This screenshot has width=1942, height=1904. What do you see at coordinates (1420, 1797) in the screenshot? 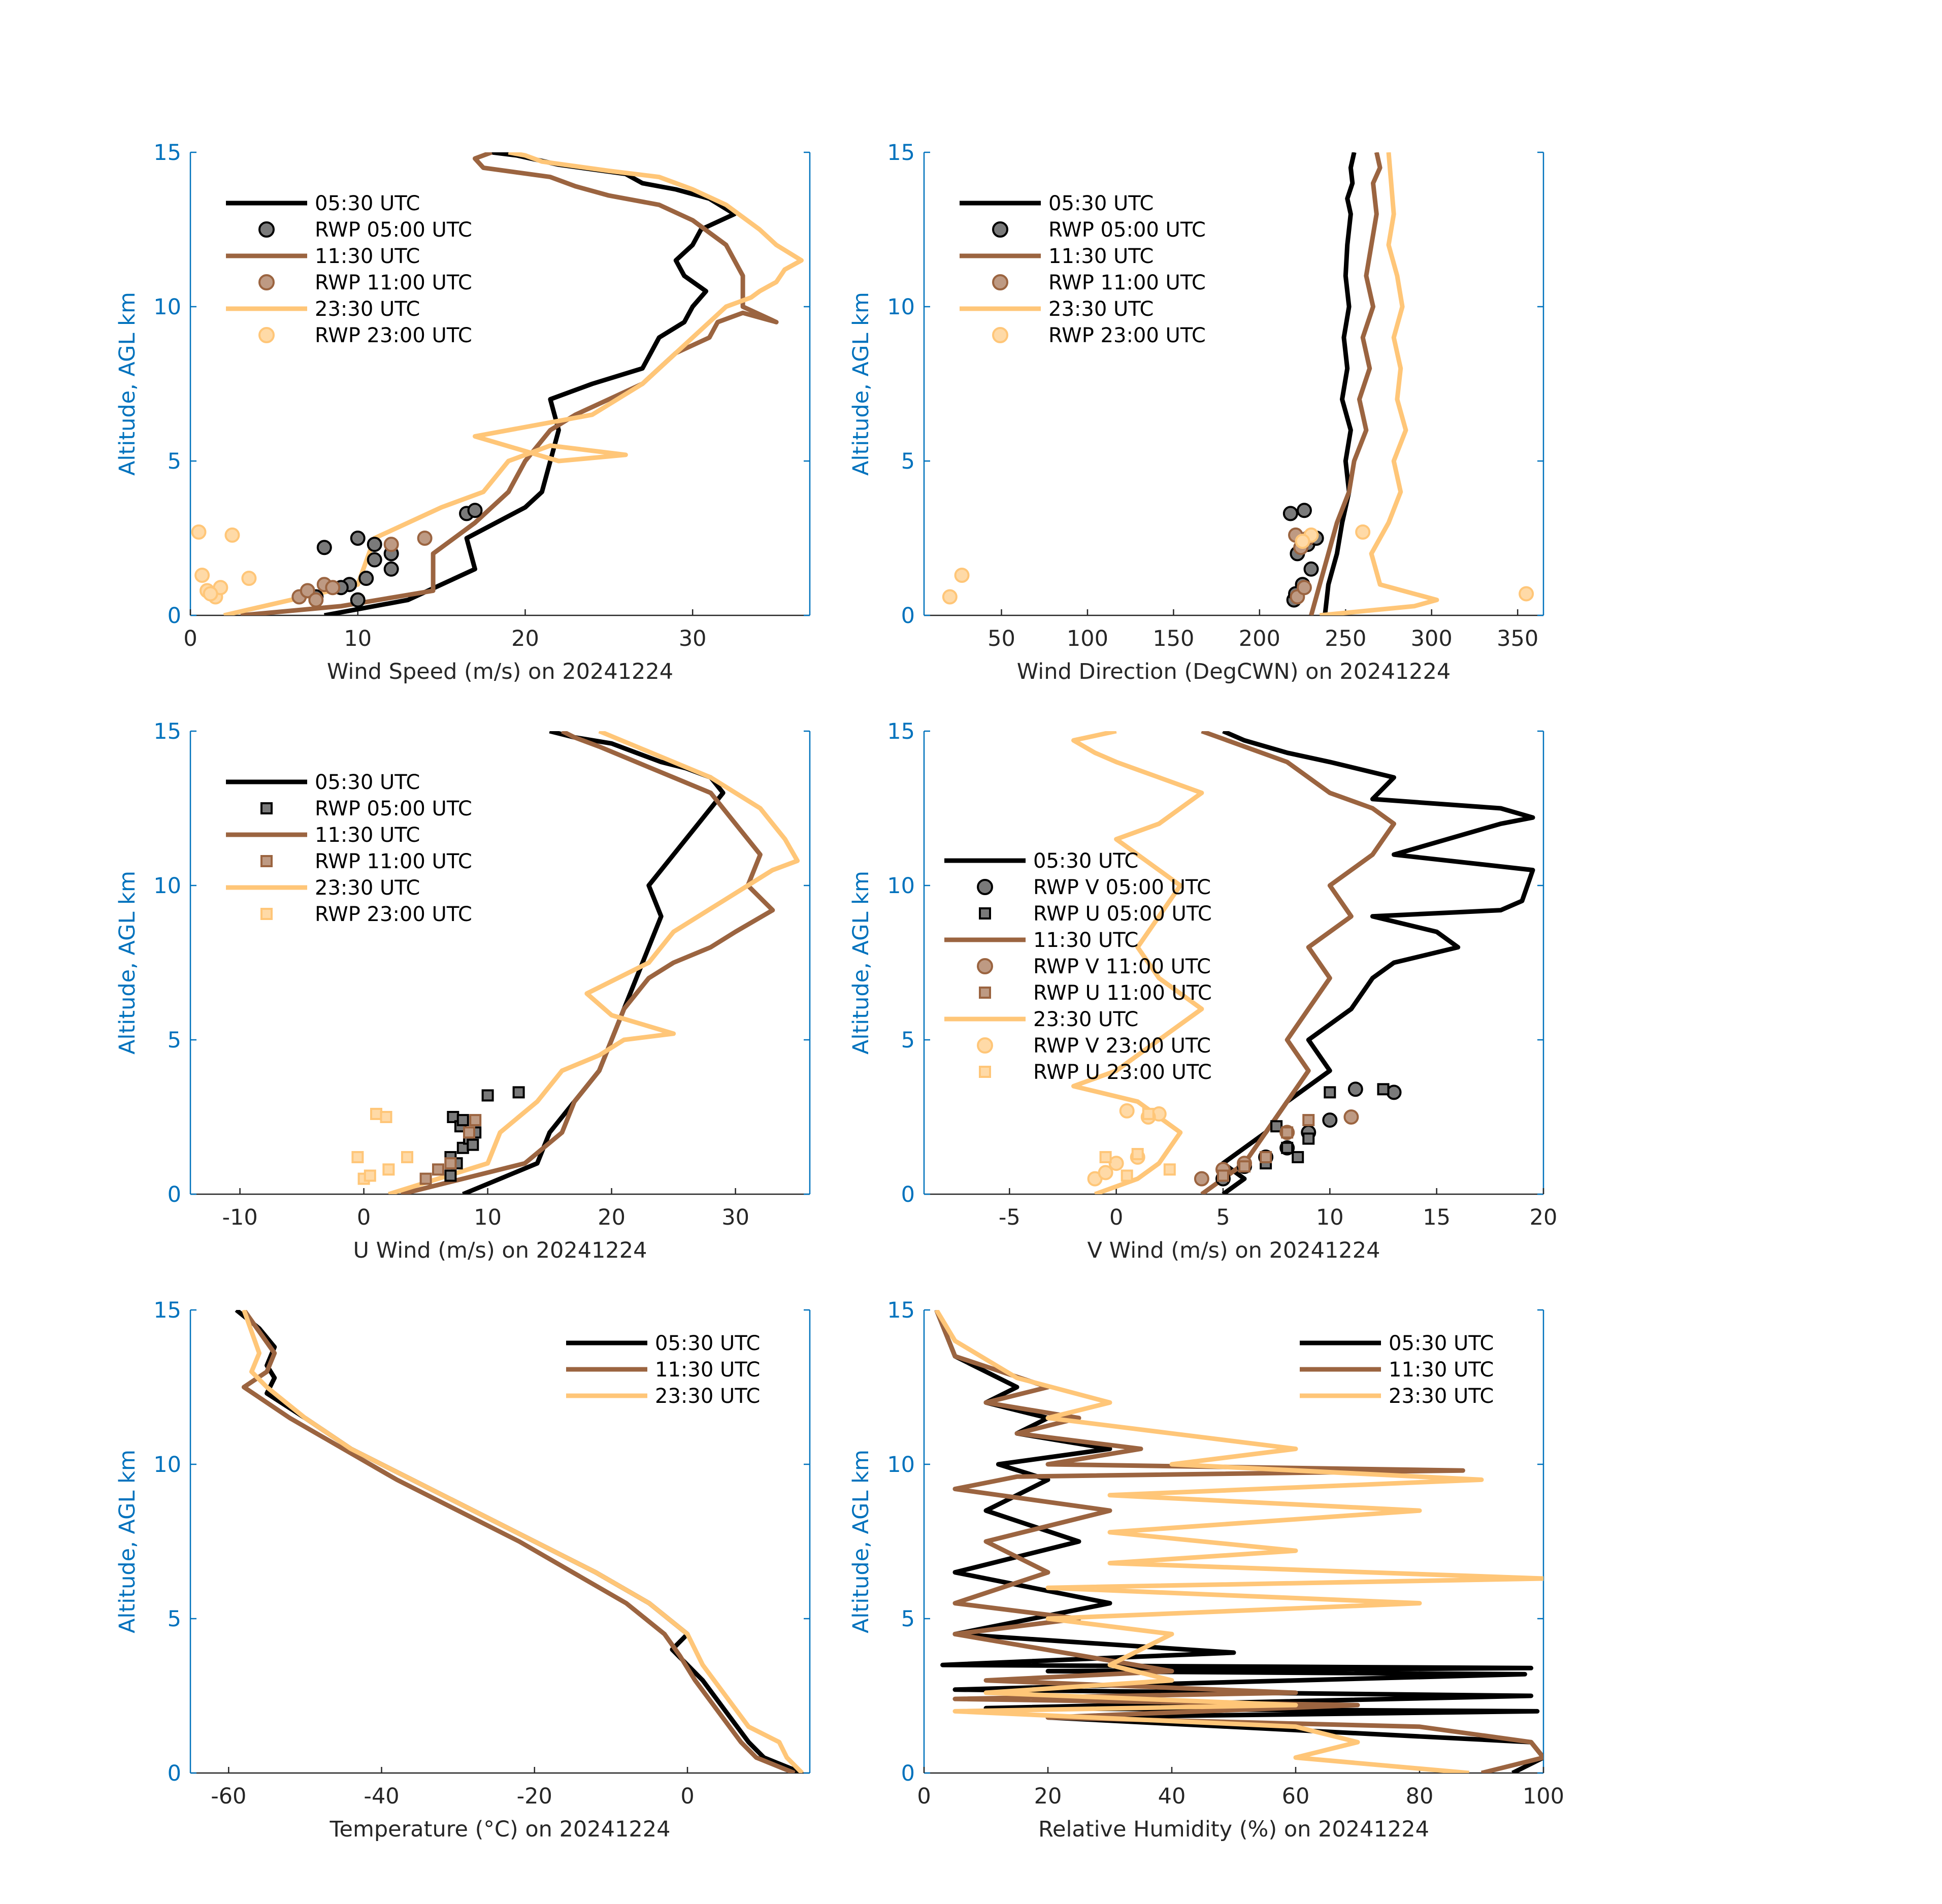
I see `x-tick-label: 80` at bounding box center [1420, 1797].